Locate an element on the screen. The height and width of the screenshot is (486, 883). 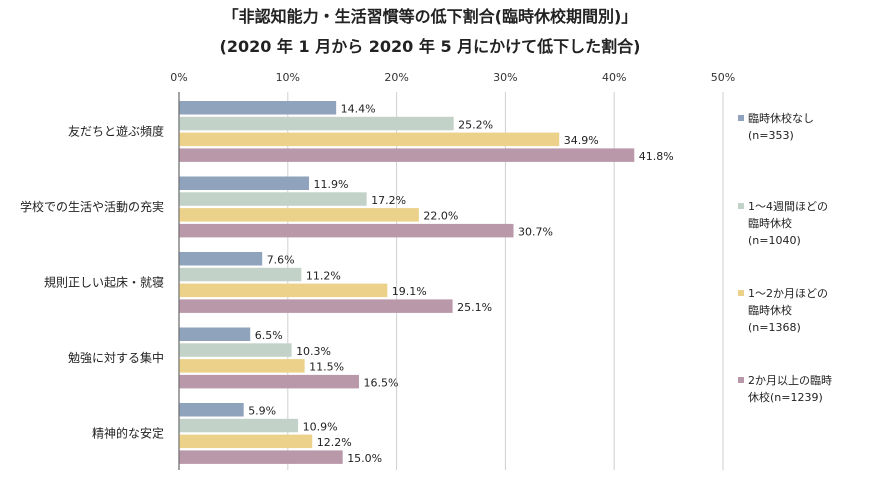
category-label: 勉強に対する集中 is located at coordinates (116, 357).